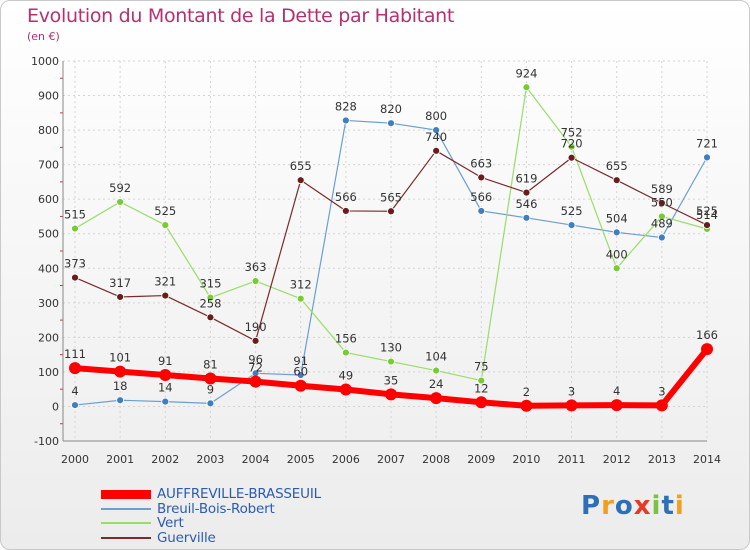 The width and height of the screenshot is (750, 550). Describe the element at coordinates (617, 459) in the screenshot. I see `x-tick-label: 2012` at that location.